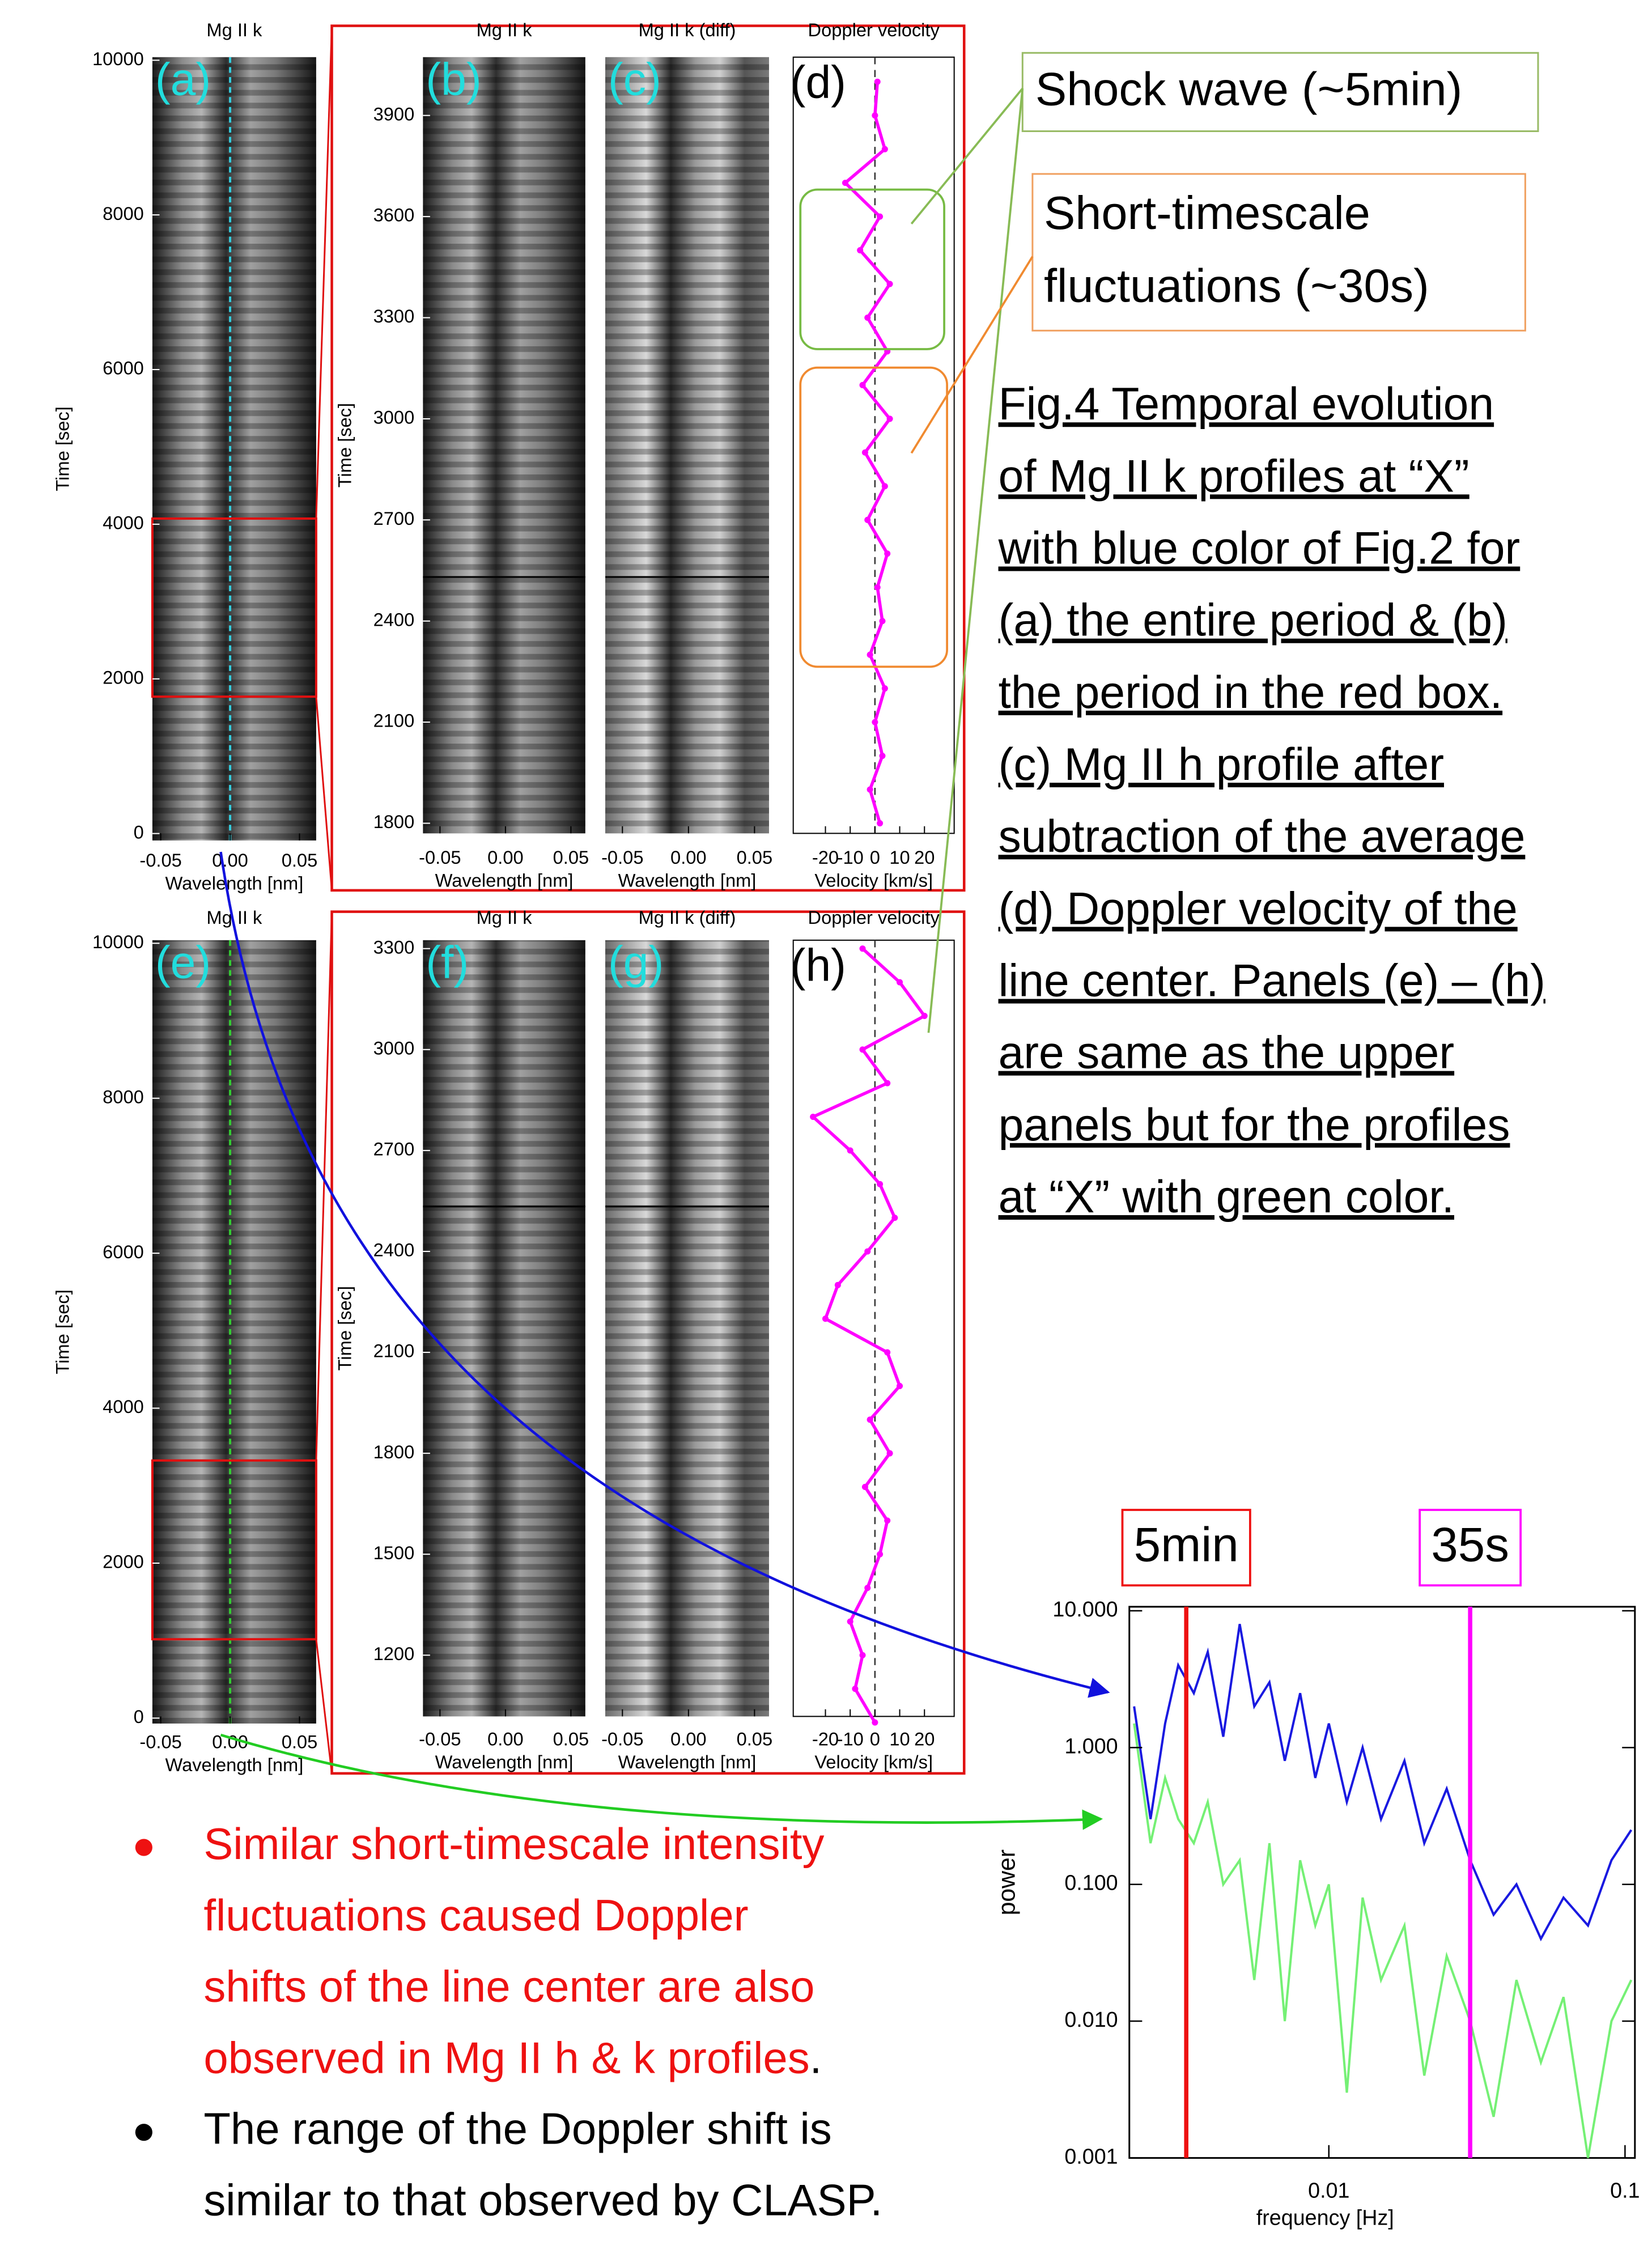 Image resolution: width=1652 pixels, height=2245 pixels. What do you see at coordinates (508, 1986) in the screenshot?
I see `bullet-line: shifts of the line center are also` at bounding box center [508, 1986].